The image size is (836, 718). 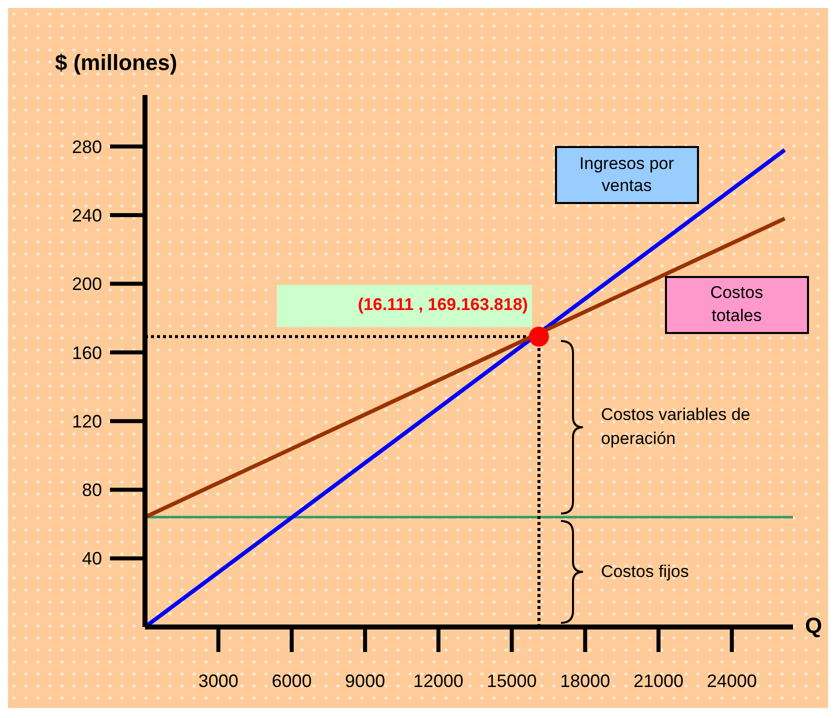 I want to click on annotation: Costos variables de operación, so click(x=676, y=427).